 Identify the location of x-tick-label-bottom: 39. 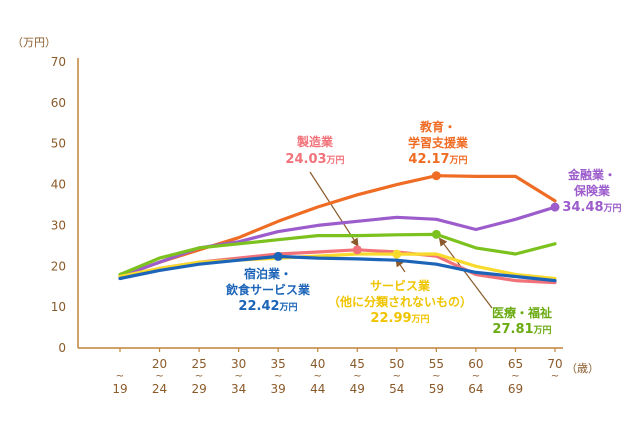
(278, 389).